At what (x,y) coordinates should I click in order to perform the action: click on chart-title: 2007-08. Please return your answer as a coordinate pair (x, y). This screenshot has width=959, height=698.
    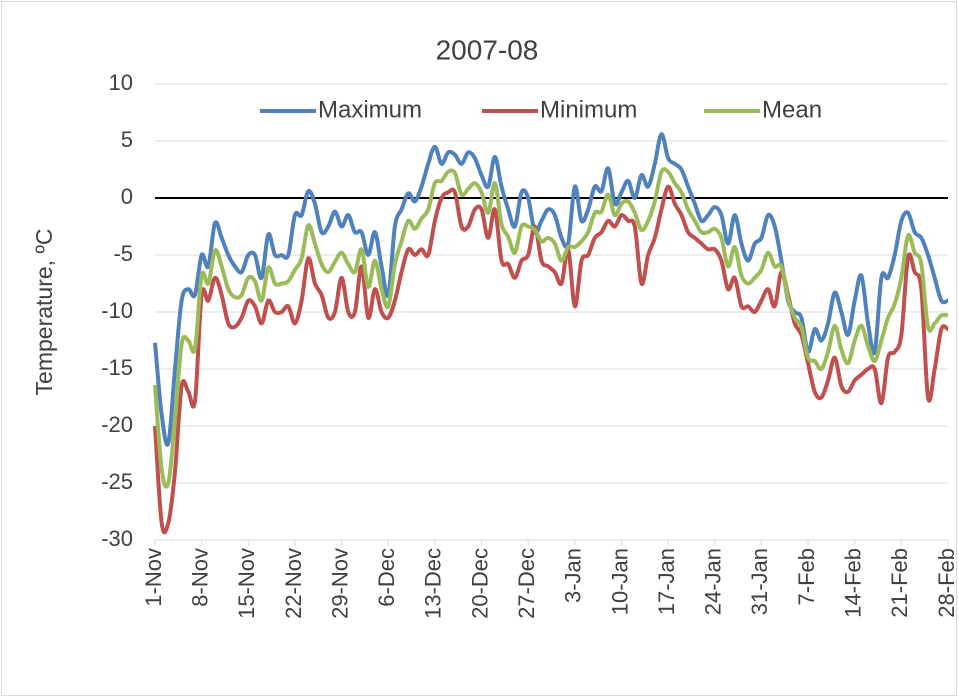
    Looking at the image, I should click on (487, 49).